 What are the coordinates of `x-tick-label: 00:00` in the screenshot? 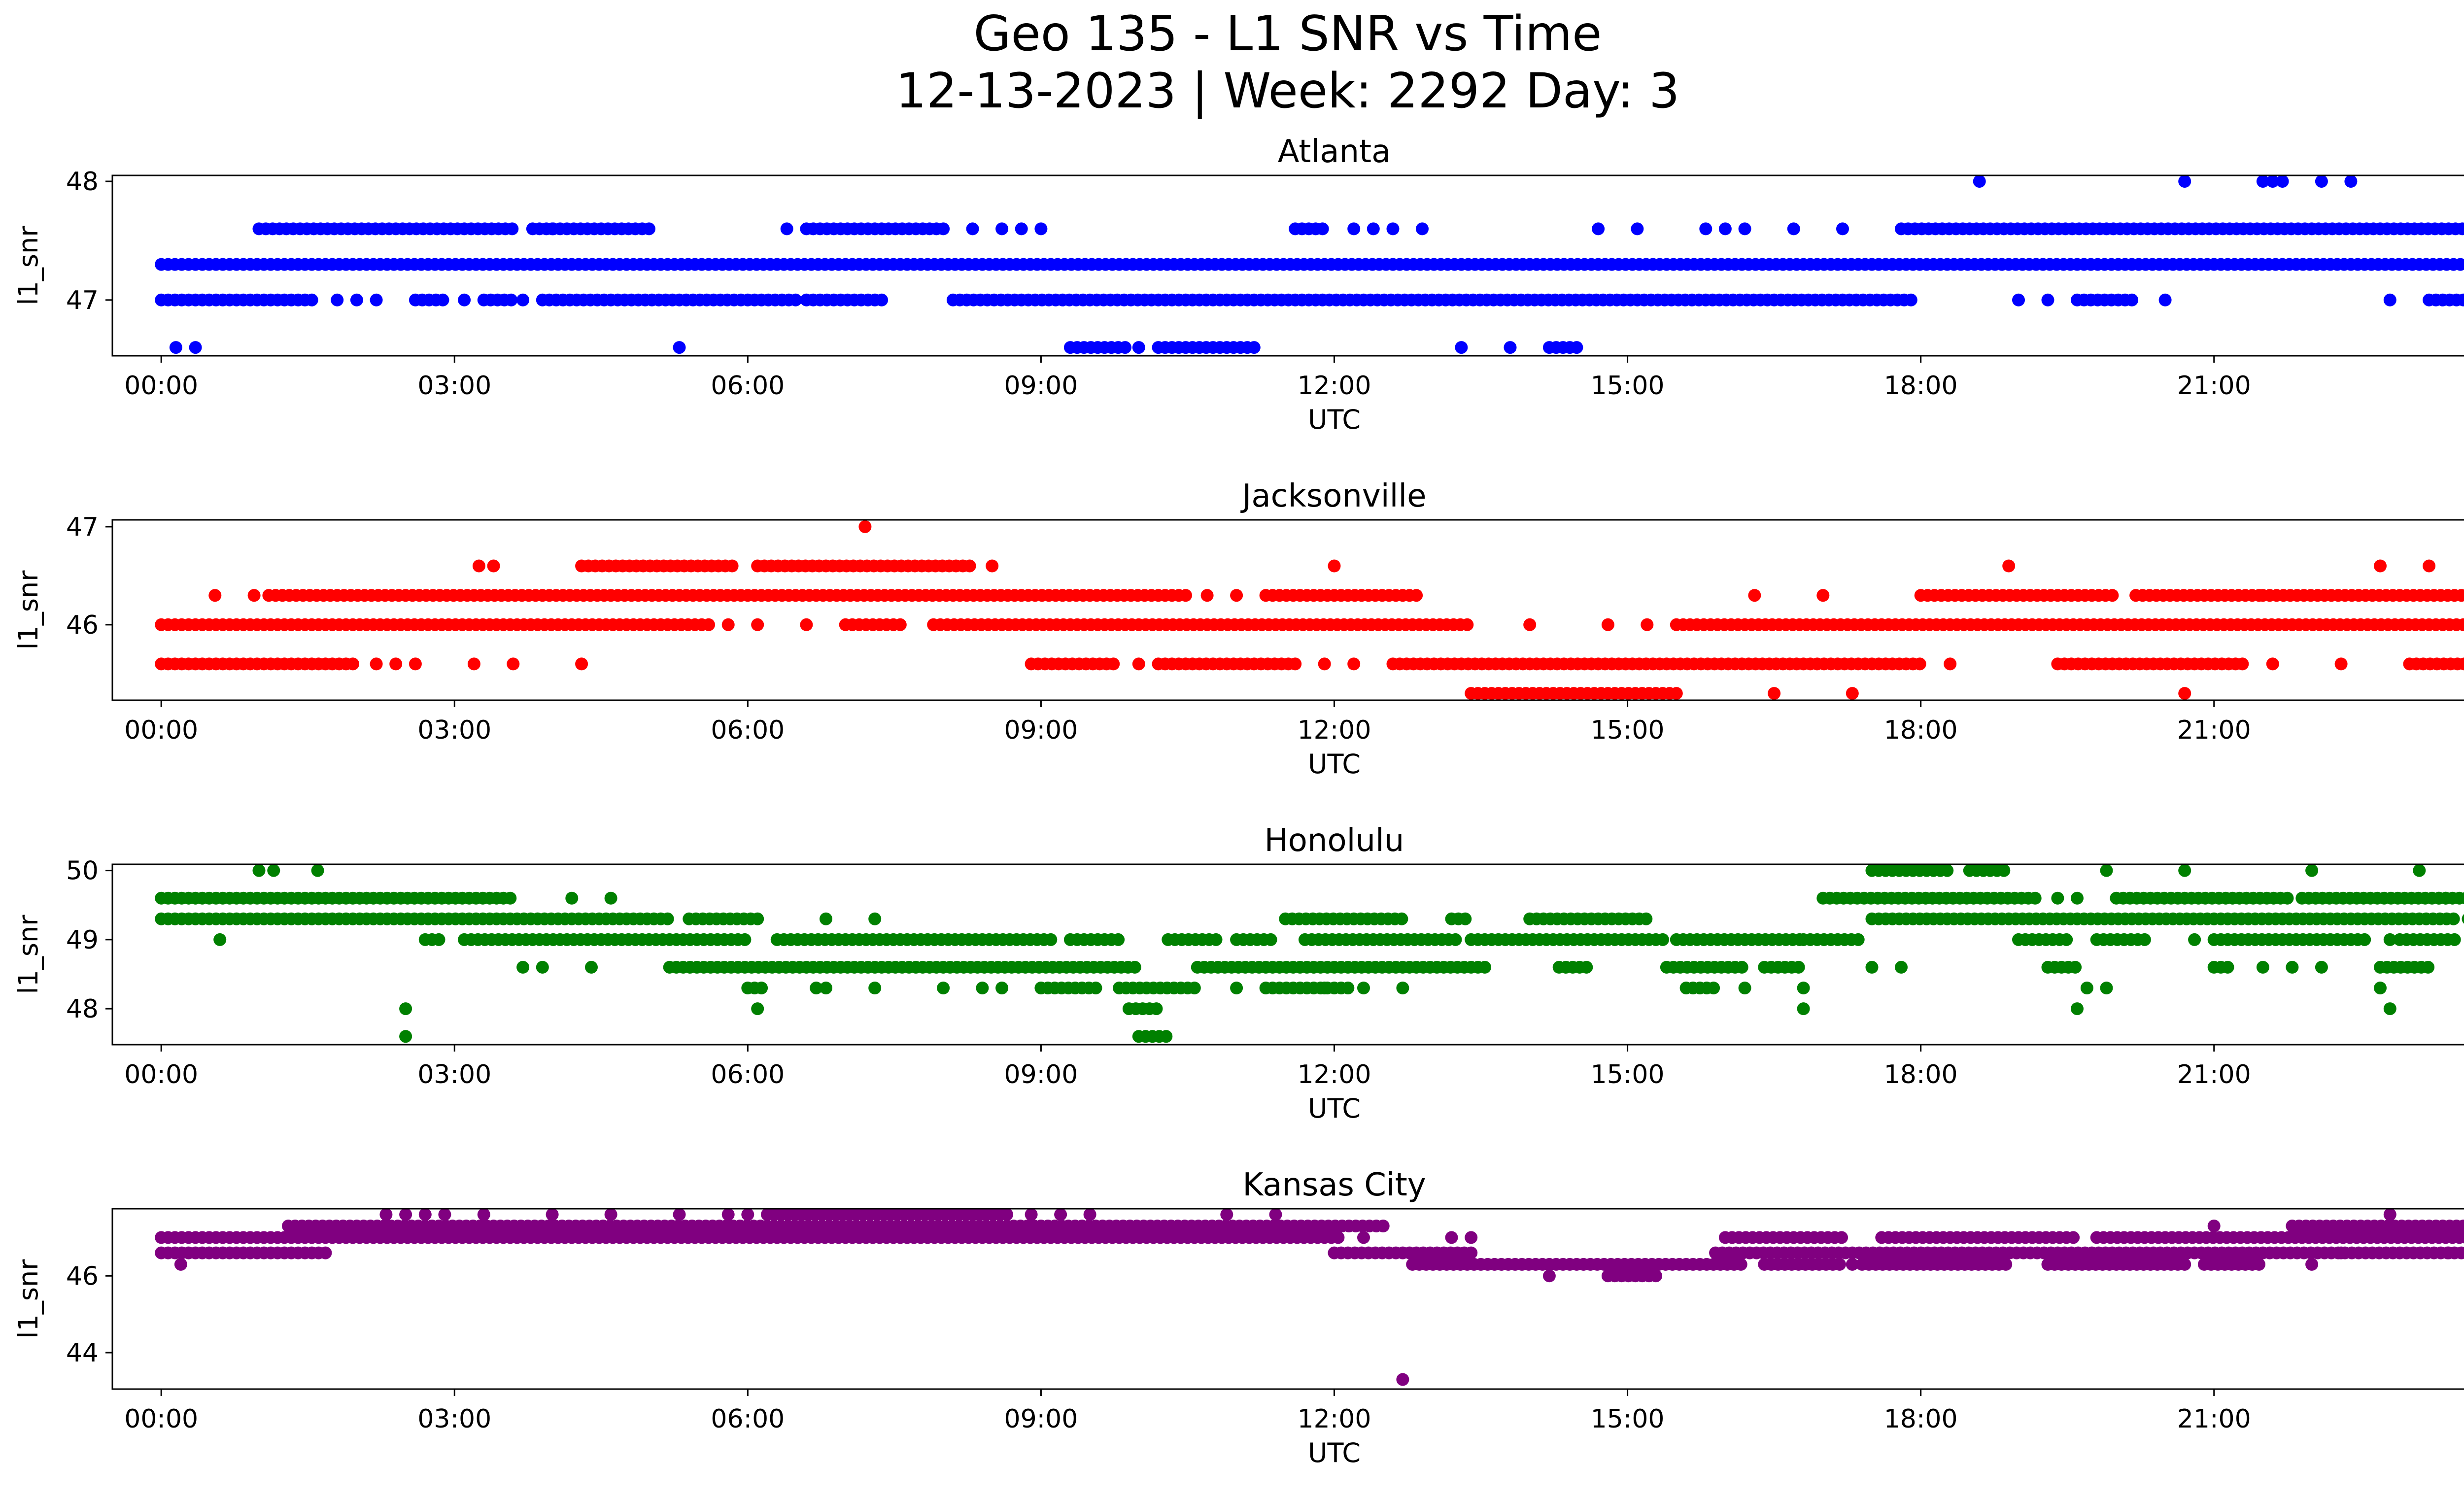 It's located at (161, 730).